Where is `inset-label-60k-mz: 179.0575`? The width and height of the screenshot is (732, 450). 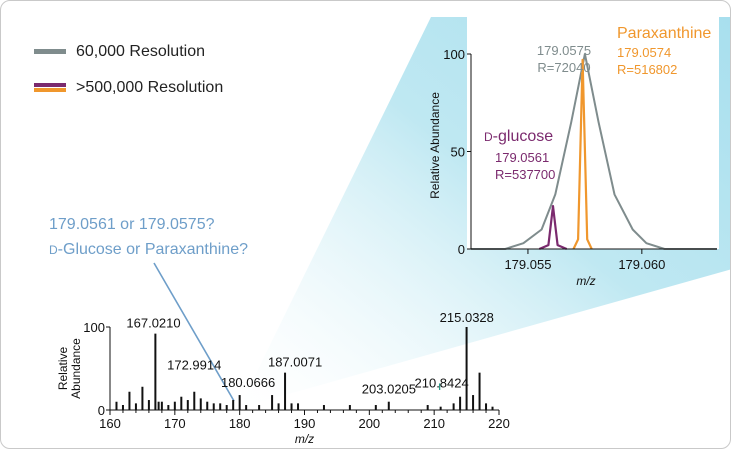
inset-label-60k-mz: 179.0575 is located at coordinates (564, 50).